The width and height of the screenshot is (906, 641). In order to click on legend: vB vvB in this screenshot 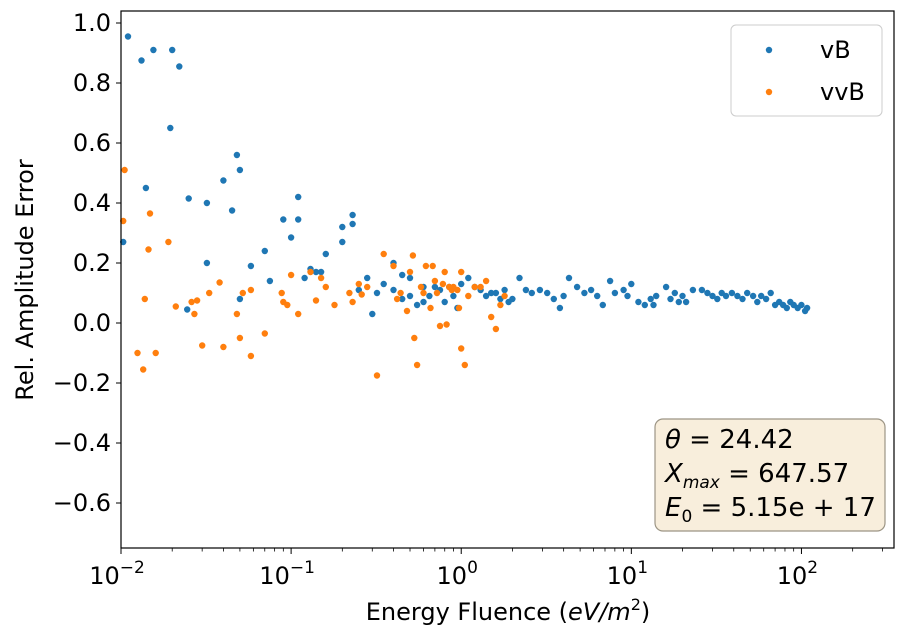, I will do `click(806, 70)`.